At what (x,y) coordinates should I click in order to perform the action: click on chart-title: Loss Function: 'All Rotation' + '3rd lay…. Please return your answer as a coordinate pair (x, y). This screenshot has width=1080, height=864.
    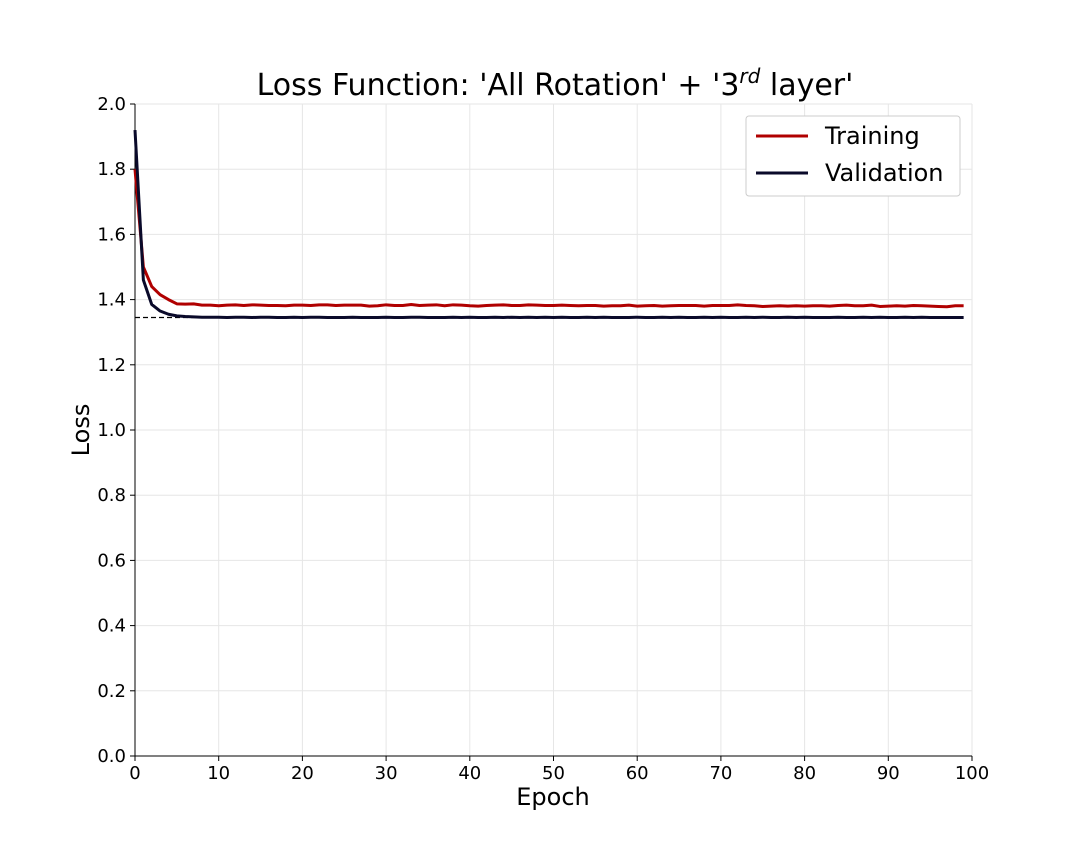
    Looking at the image, I should click on (555, 83).